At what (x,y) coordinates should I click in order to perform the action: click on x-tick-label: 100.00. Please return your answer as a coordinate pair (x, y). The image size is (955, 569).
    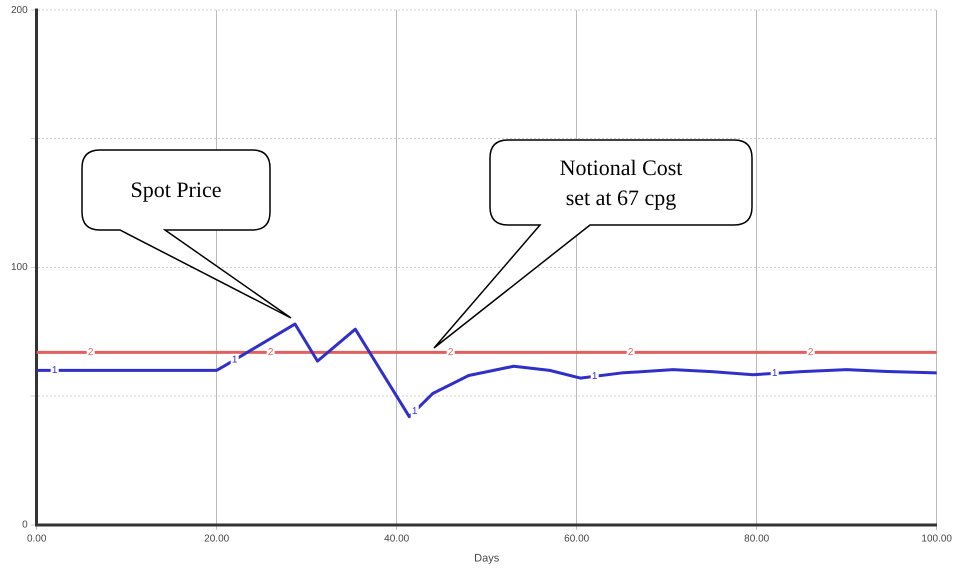
    Looking at the image, I should click on (936, 539).